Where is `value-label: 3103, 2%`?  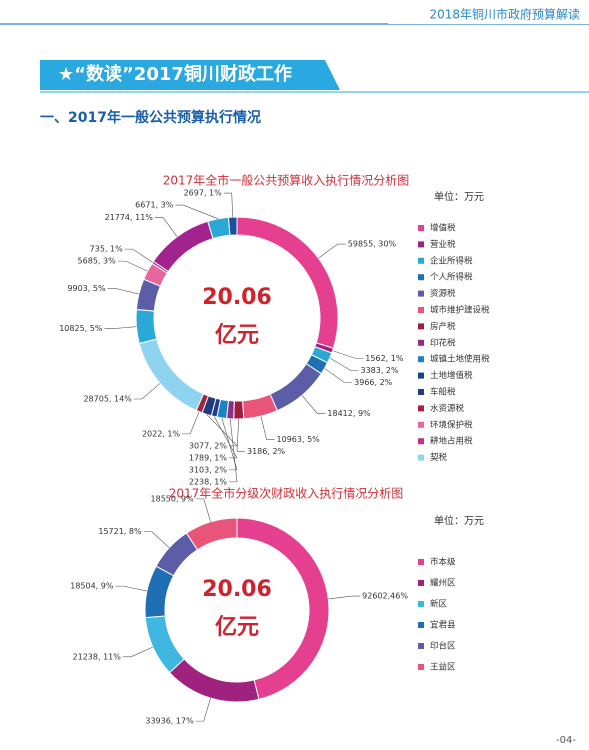 value-label: 3103, 2% is located at coordinates (208, 469).